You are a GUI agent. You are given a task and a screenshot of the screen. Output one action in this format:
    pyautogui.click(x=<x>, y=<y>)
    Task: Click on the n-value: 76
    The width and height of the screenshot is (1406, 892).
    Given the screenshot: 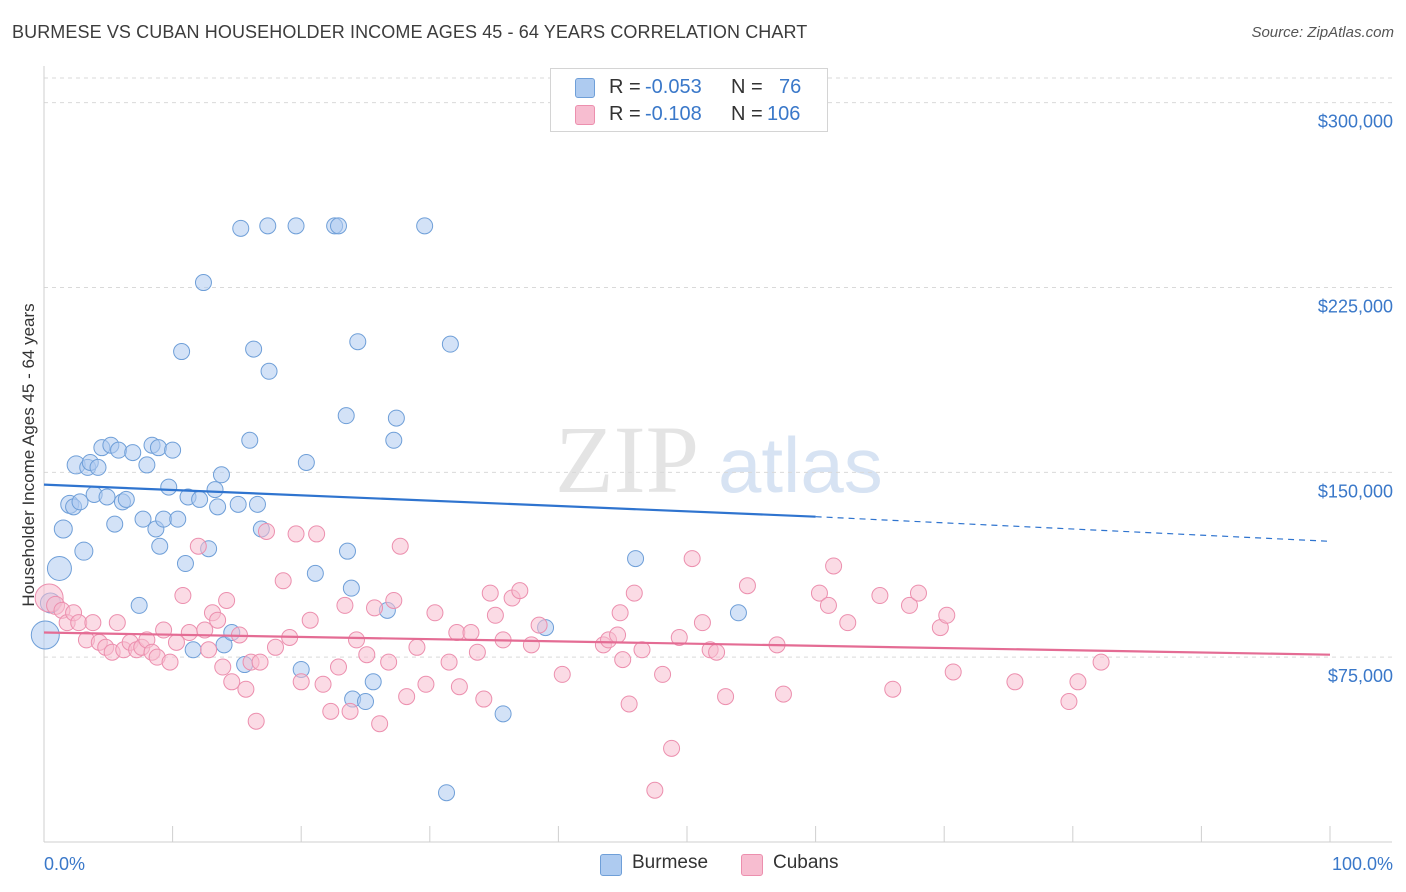 What is the action you would take?
    pyautogui.click(x=790, y=87)
    